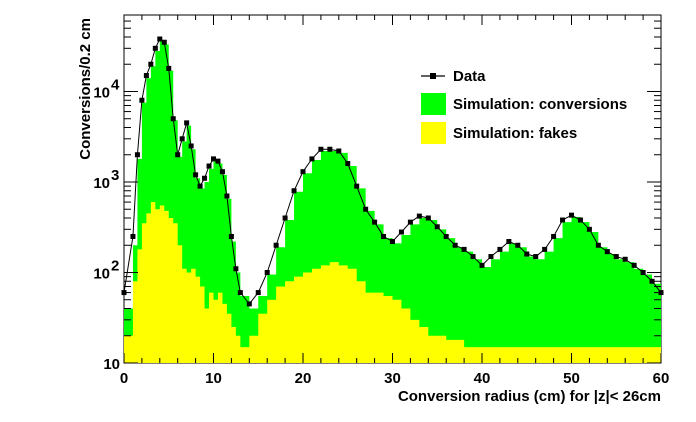 The width and height of the screenshot is (696, 422). Describe the element at coordinates (303, 378) in the screenshot. I see `x-tick-label: 20` at that location.